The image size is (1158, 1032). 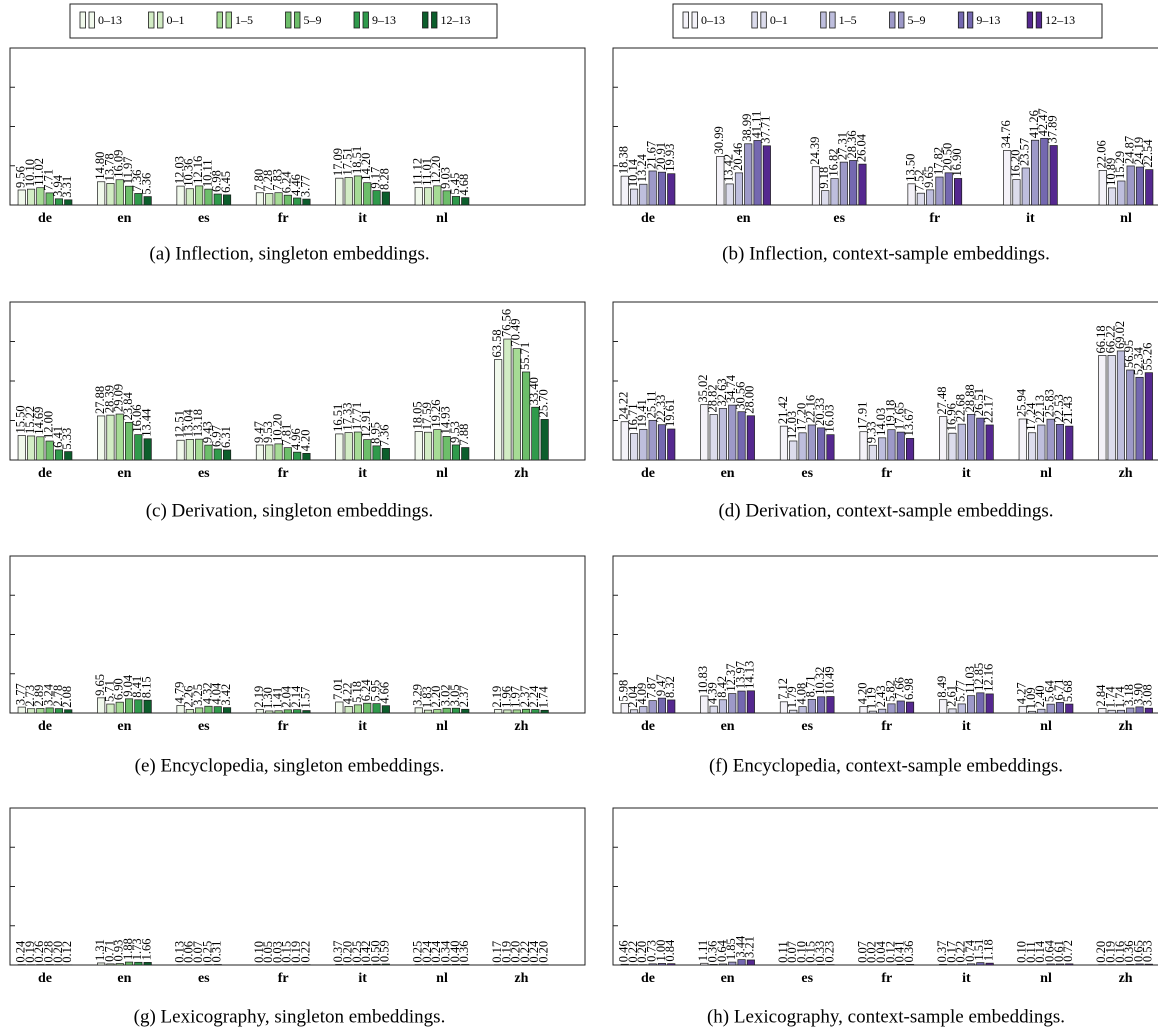 I want to click on value-label: 0.19, so click(x=1111, y=952).